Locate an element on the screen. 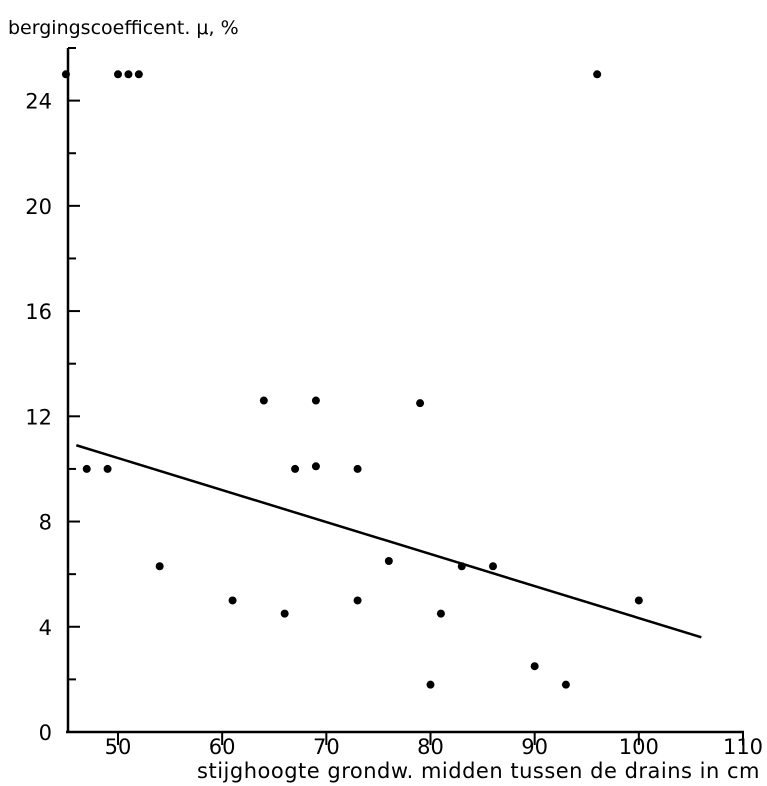  y-tick-label: 12 is located at coordinates (38, 417).